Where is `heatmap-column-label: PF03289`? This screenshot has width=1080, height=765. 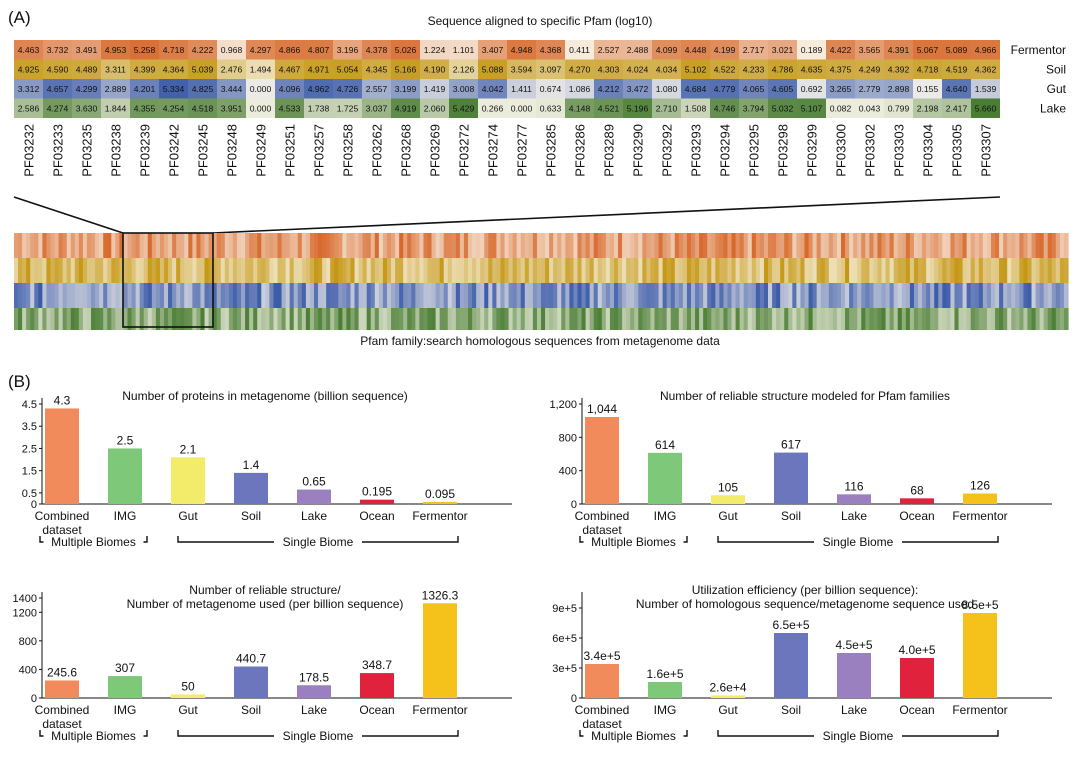 heatmap-column-label: PF03289 is located at coordinates (609, 150).